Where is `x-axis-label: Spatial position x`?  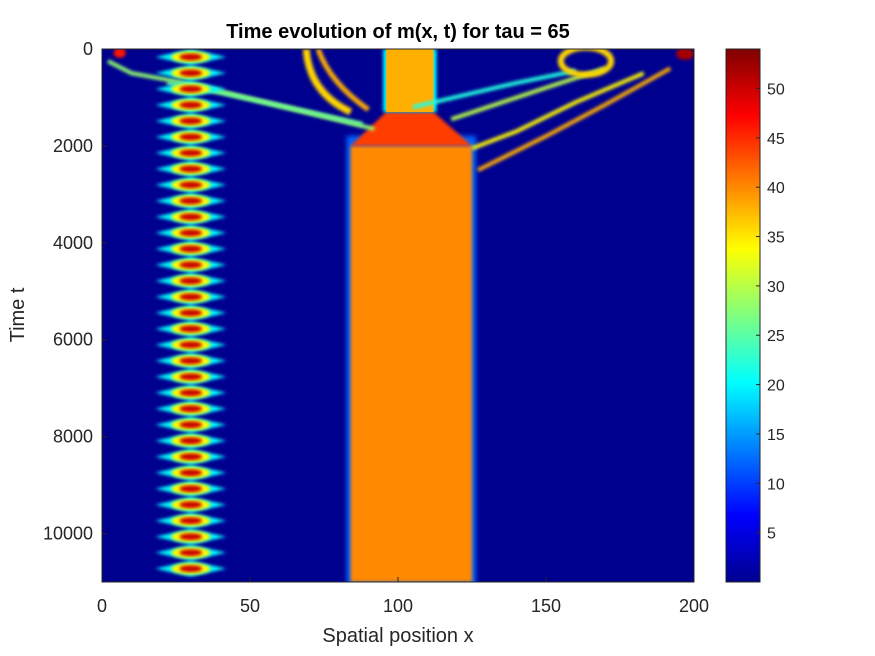
x-axis-label: Spatial position x is located at coordinates (397, 636).